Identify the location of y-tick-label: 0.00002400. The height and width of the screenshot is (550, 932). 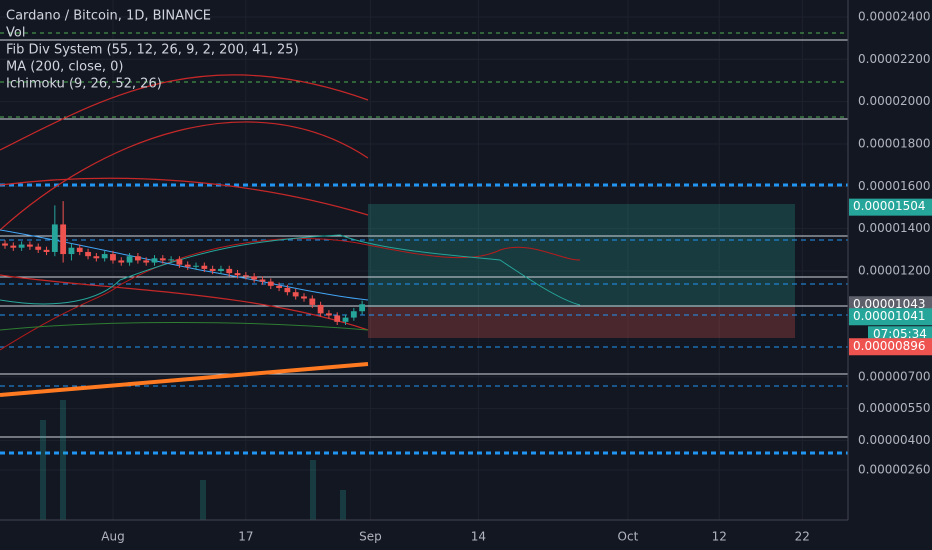
(894, 16).